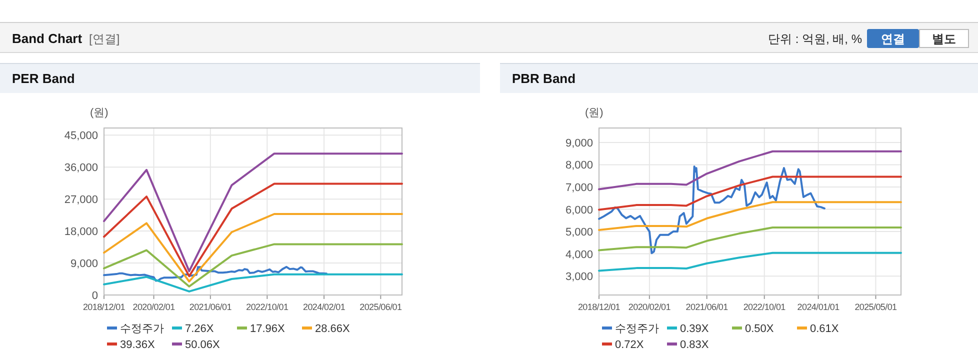  I want to click on legend-label: 0.39X, so click(695, 329).